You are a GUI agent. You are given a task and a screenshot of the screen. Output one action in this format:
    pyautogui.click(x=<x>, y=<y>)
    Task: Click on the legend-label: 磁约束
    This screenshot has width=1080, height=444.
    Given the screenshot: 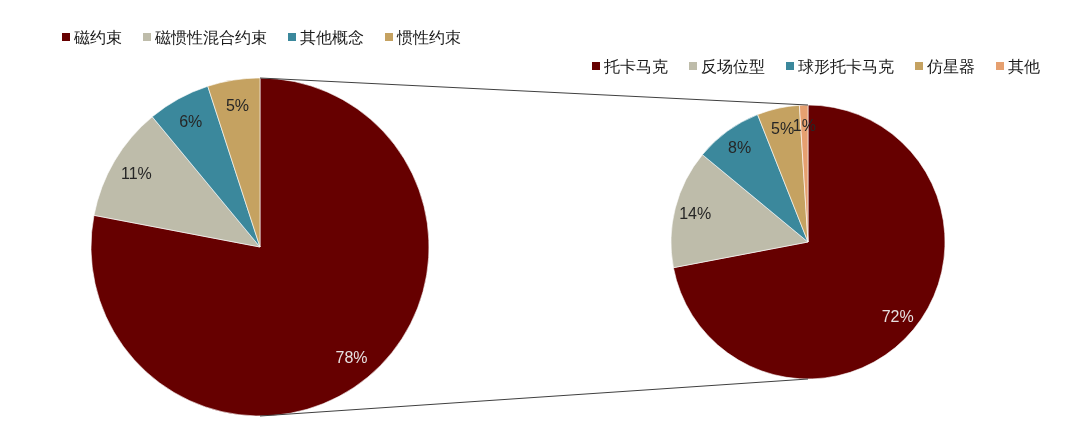 What is the action you would take?
    pyautogui.click(x=97, y=37)
    